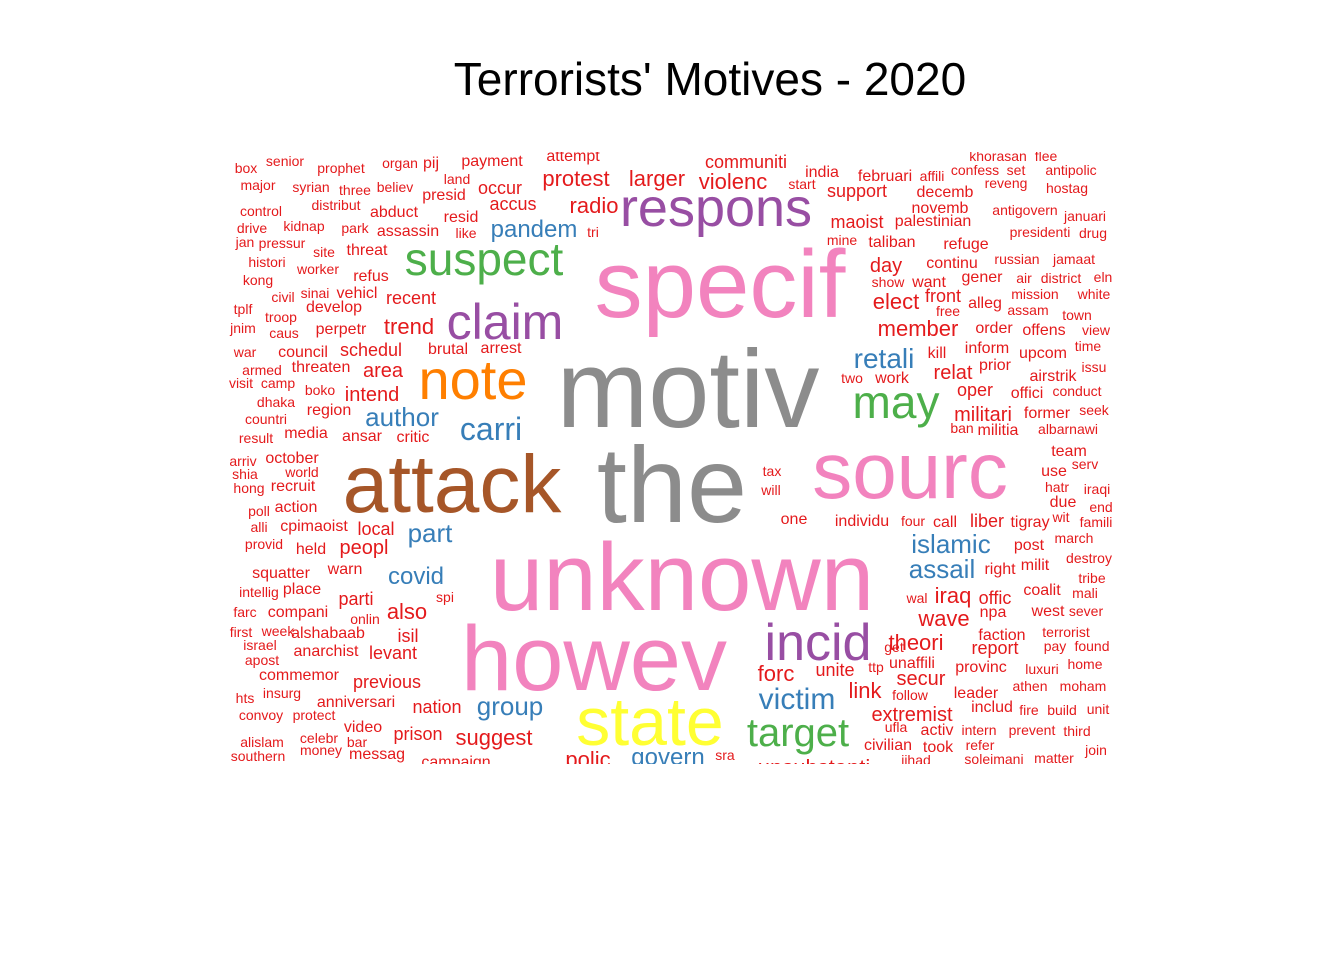 The height and width of the screenshot is (960, 1344). Describe the element at coordinates (980, 745) in the screenshot. I see `word-refer: refer` at that location.